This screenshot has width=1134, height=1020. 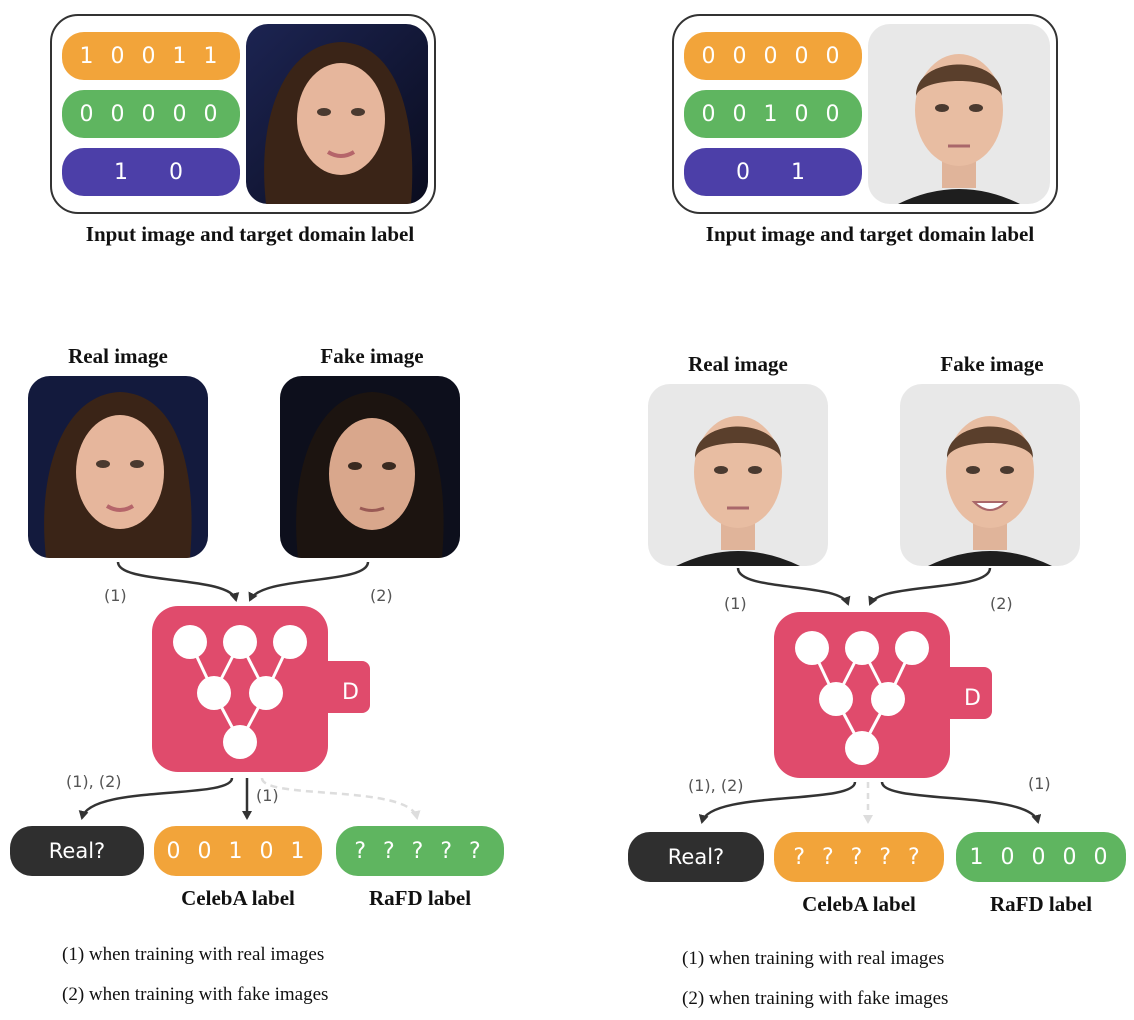 What do you see at coordinates (930, 586) in the screenshot?
I see `arrow-fake-to-disc-r` at bounding box center [930, 586].